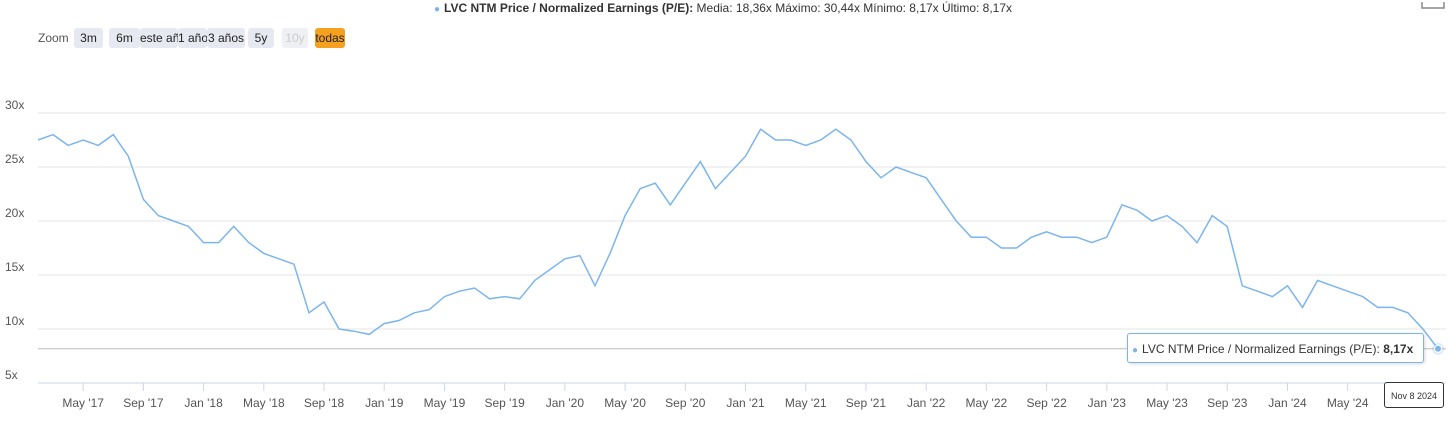  What do you see at coordinates (324, 403) in the screenshot?
I see `x-tick-label: Sep '18` at bounding box center [324, 403].